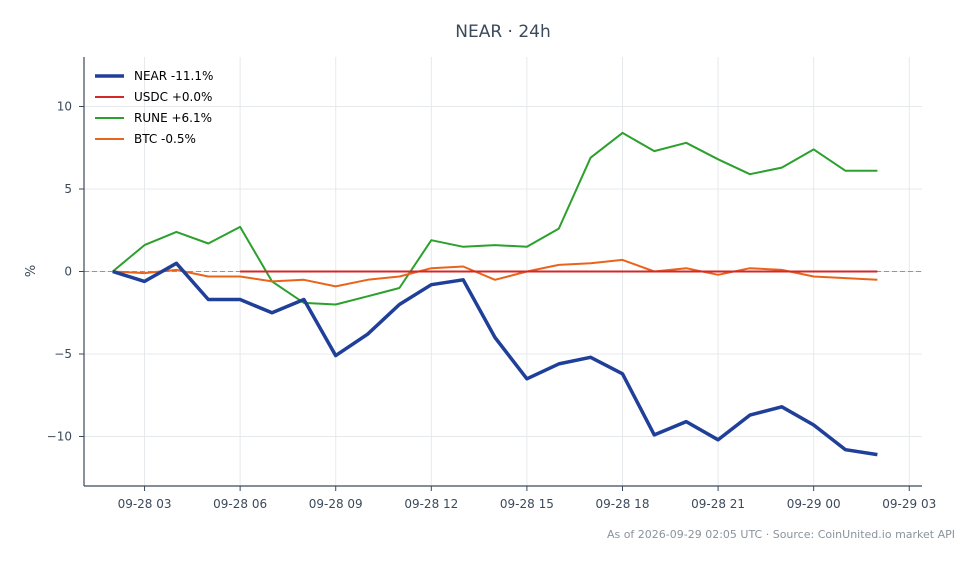 The width and height of the screenshot is (979, 564). I want to click on x-tick-label: 09-28 21, so click(718, 504).